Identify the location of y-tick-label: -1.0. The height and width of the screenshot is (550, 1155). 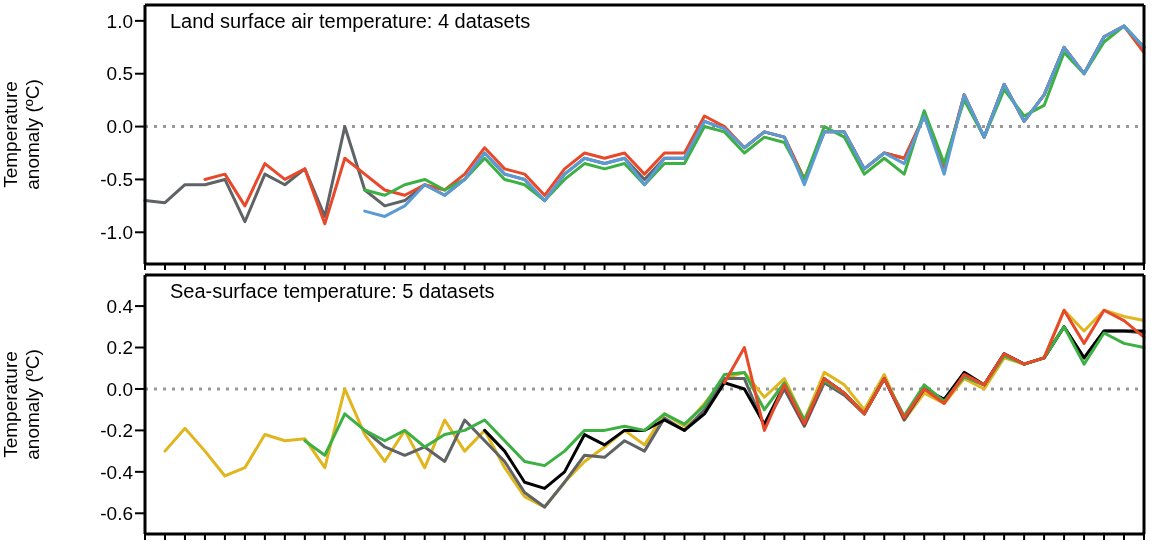
(116, 233).